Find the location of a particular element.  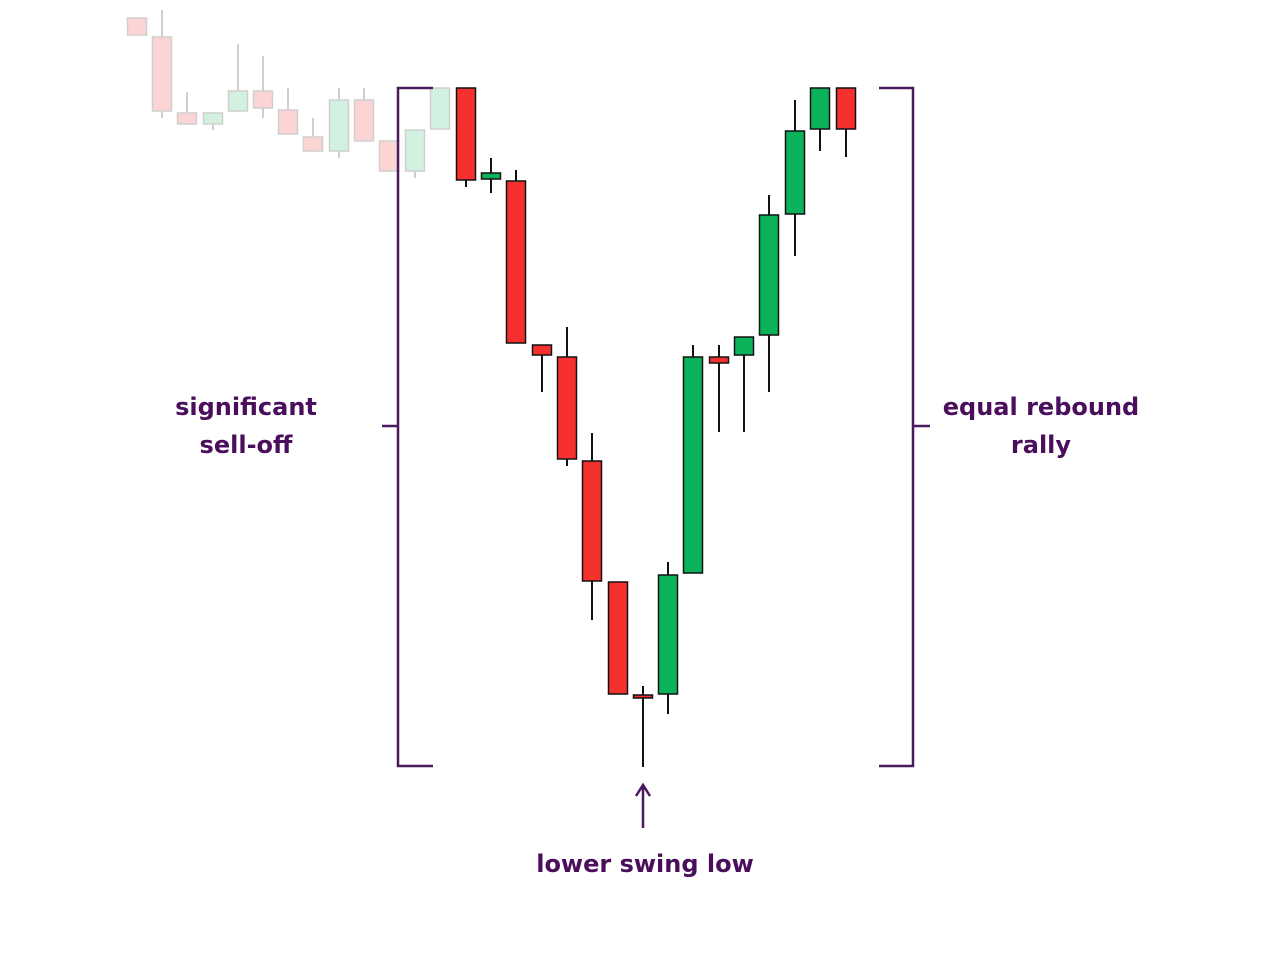

right-bracket is located at coordinates (904, 427).